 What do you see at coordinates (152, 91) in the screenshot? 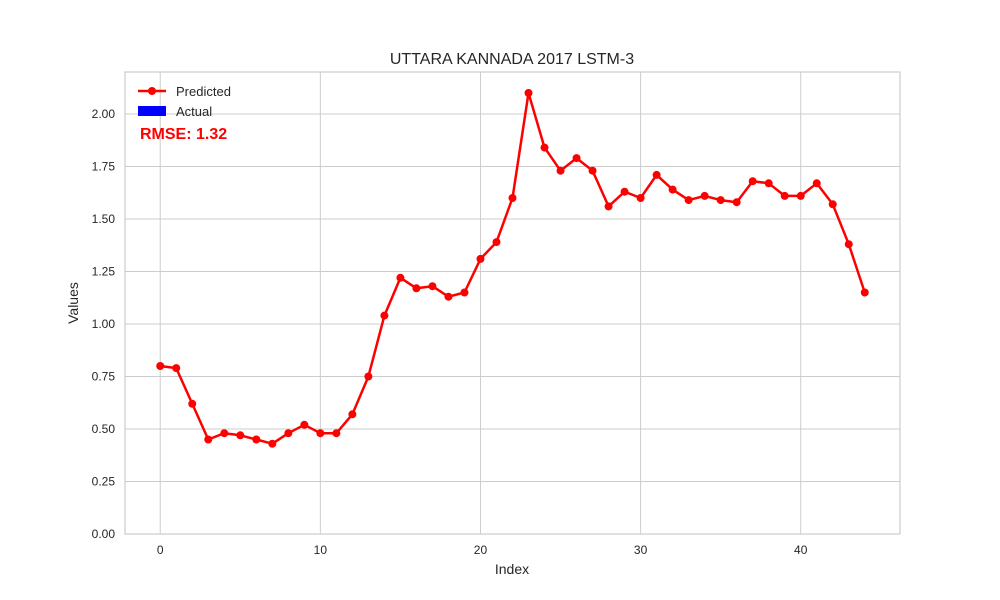
I see `legend-predicted-marker-icon` at bounding box center [152, 91].